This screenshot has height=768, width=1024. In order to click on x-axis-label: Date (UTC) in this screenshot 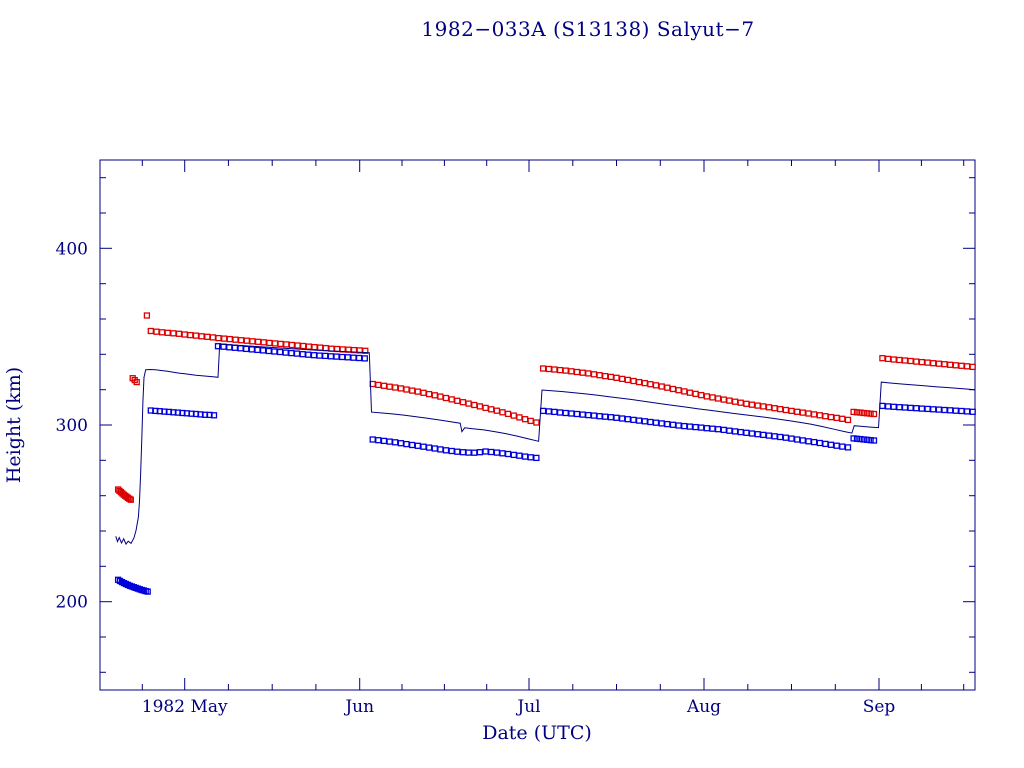, I will do `click(537, 733)`.